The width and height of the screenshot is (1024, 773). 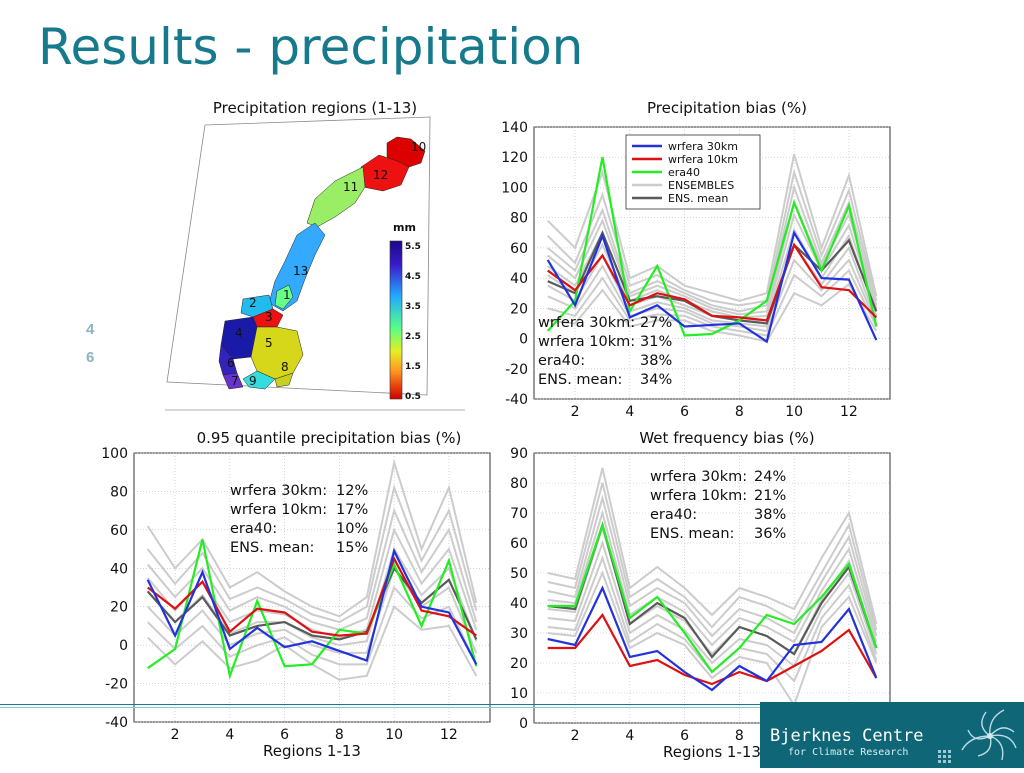 I want to click on side-number: 6, so click(x=90, y=357).